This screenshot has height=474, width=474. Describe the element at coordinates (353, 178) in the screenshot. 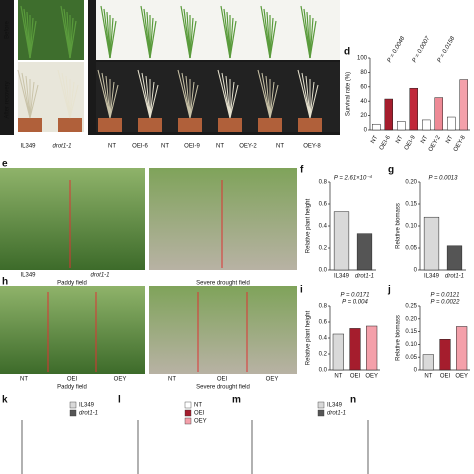

I see `p-value: P = 2.61×10⁻⁴` at that location.